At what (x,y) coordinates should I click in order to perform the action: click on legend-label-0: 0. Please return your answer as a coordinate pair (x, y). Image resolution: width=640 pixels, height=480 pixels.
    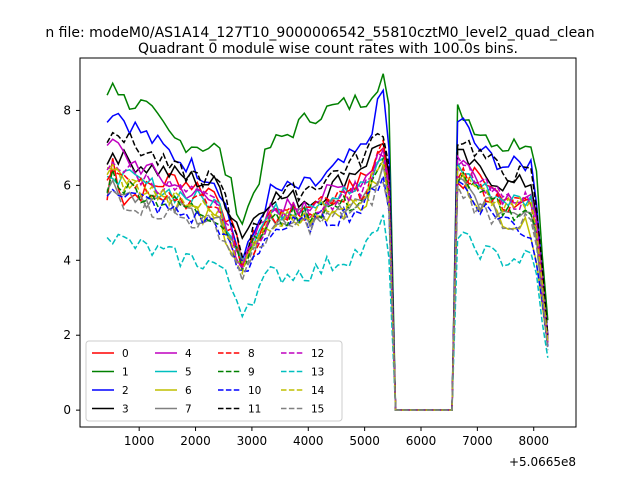
    Looking at the image, I should click on (125, 354).